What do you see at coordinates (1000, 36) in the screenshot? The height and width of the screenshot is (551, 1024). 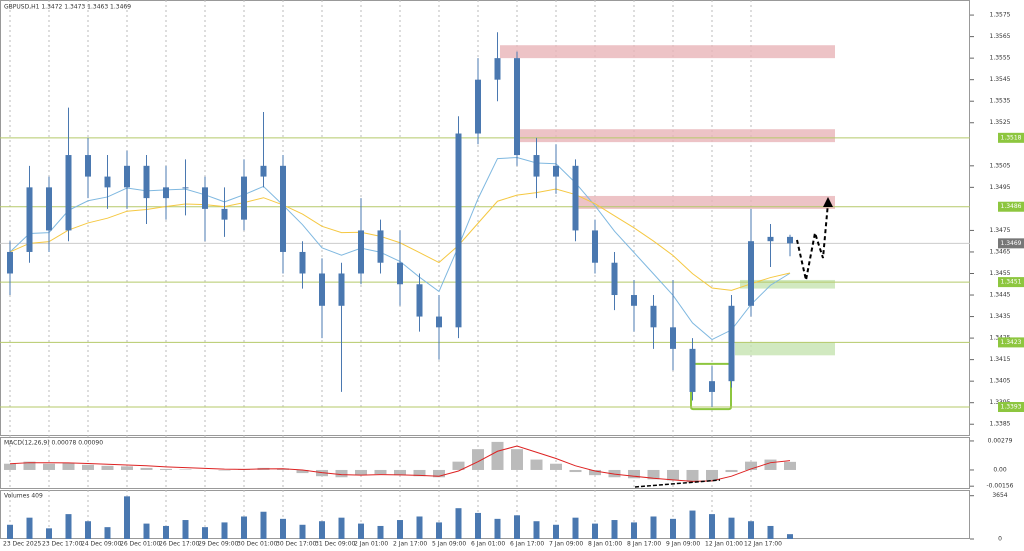 I see `y-tick-label: 1.3565` at bounding box center [1000, 36].